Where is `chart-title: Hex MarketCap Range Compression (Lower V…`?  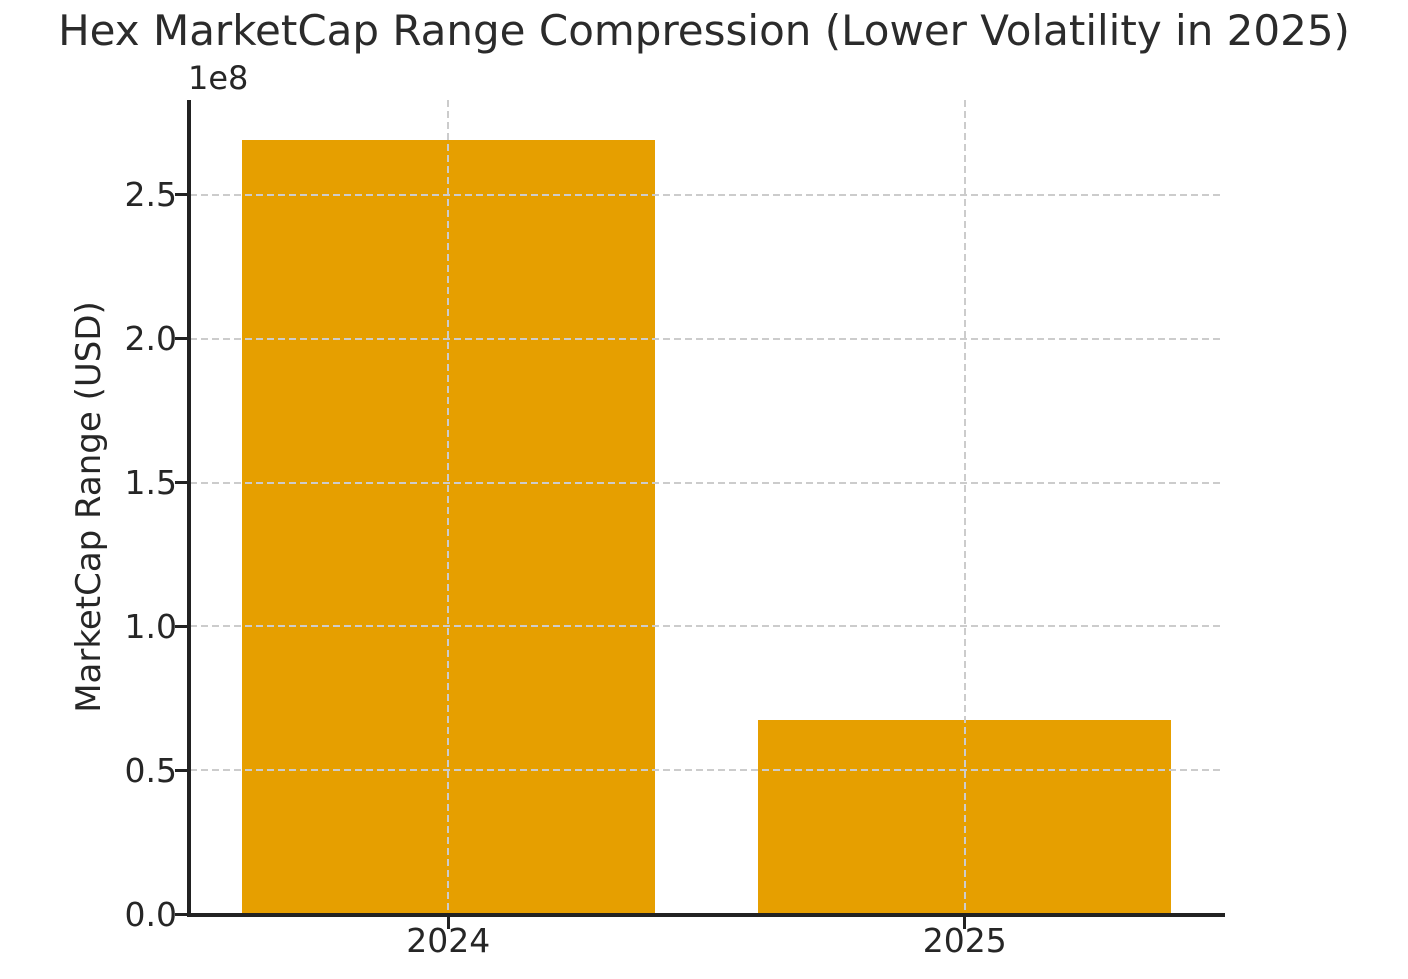
chart-title: Hex MarketCap Range Compression (Lower V… is located at coordinates (704, 30).